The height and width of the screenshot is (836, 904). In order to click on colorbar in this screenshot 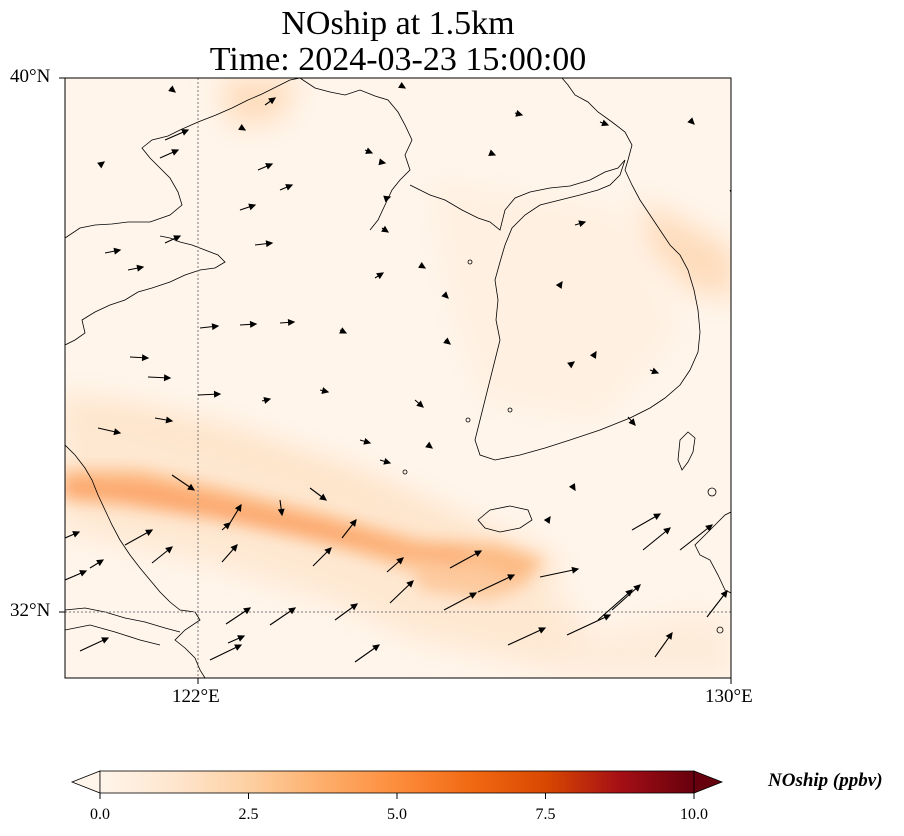, I will do `click(397, 784)`.